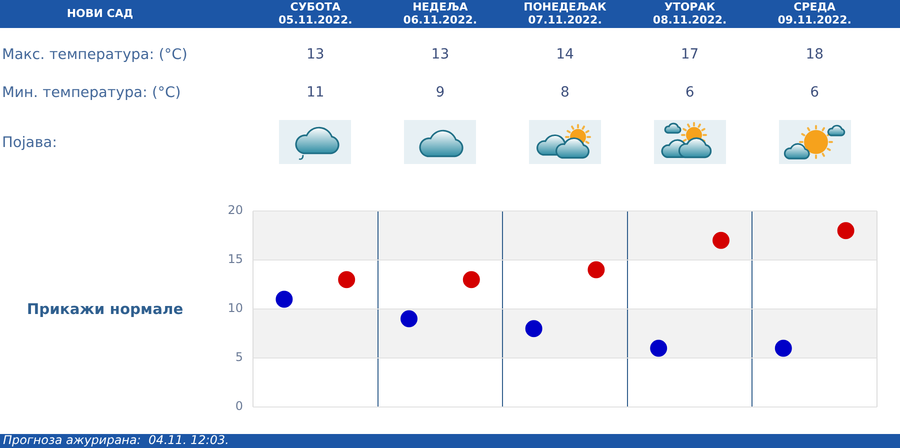  I want to click on data-label: 17, so click(689, 54).